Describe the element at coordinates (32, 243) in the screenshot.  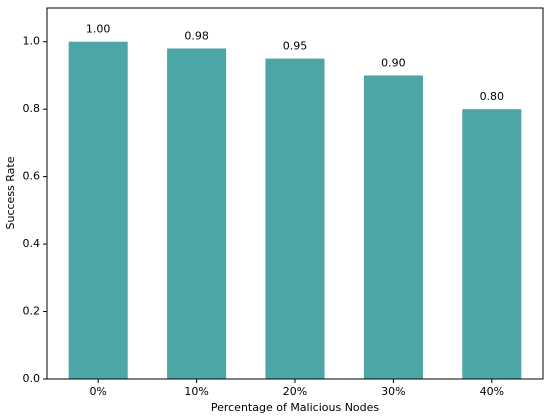
I see `y-tick-label: 0.4` at that location.